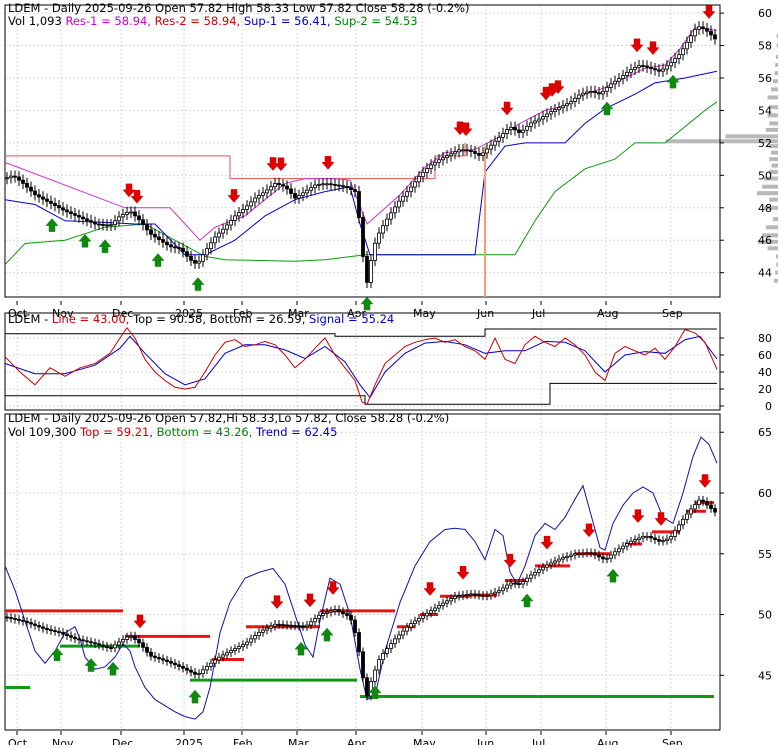 This screenshot has width=780, height=749. Describe the element at coordinates (171, 319) in the screenshot. I see `oscillator-header-part-2: Top = 90.58,` at that location.